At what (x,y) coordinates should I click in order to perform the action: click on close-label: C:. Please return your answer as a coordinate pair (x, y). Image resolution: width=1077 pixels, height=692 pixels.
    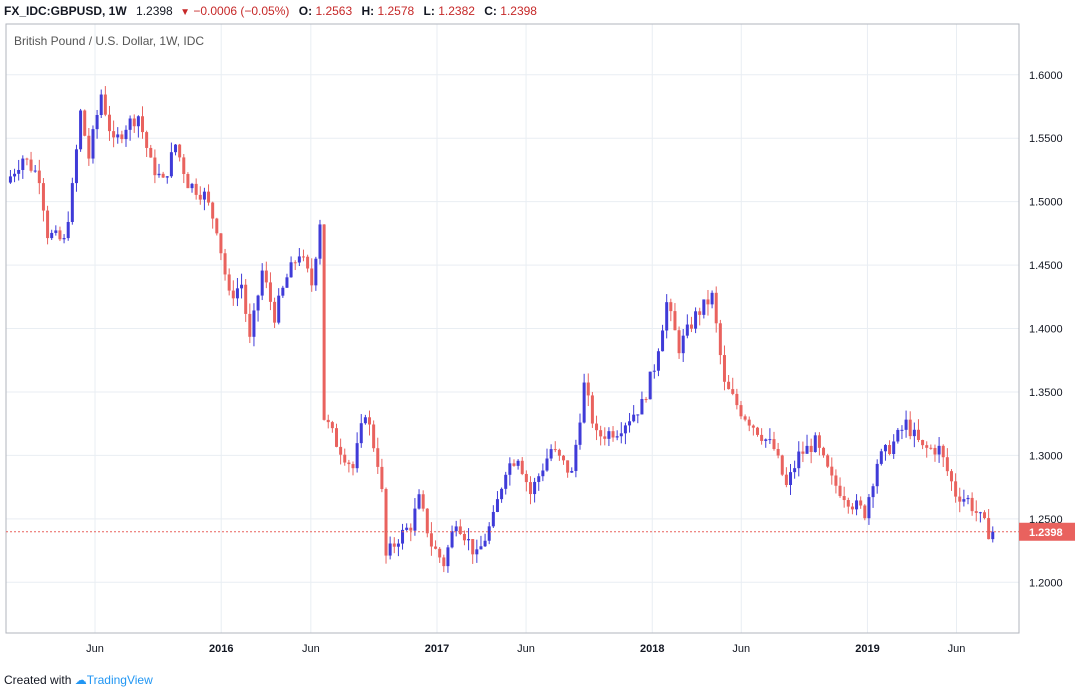
    Looking at the image, I should click on (490, 11).